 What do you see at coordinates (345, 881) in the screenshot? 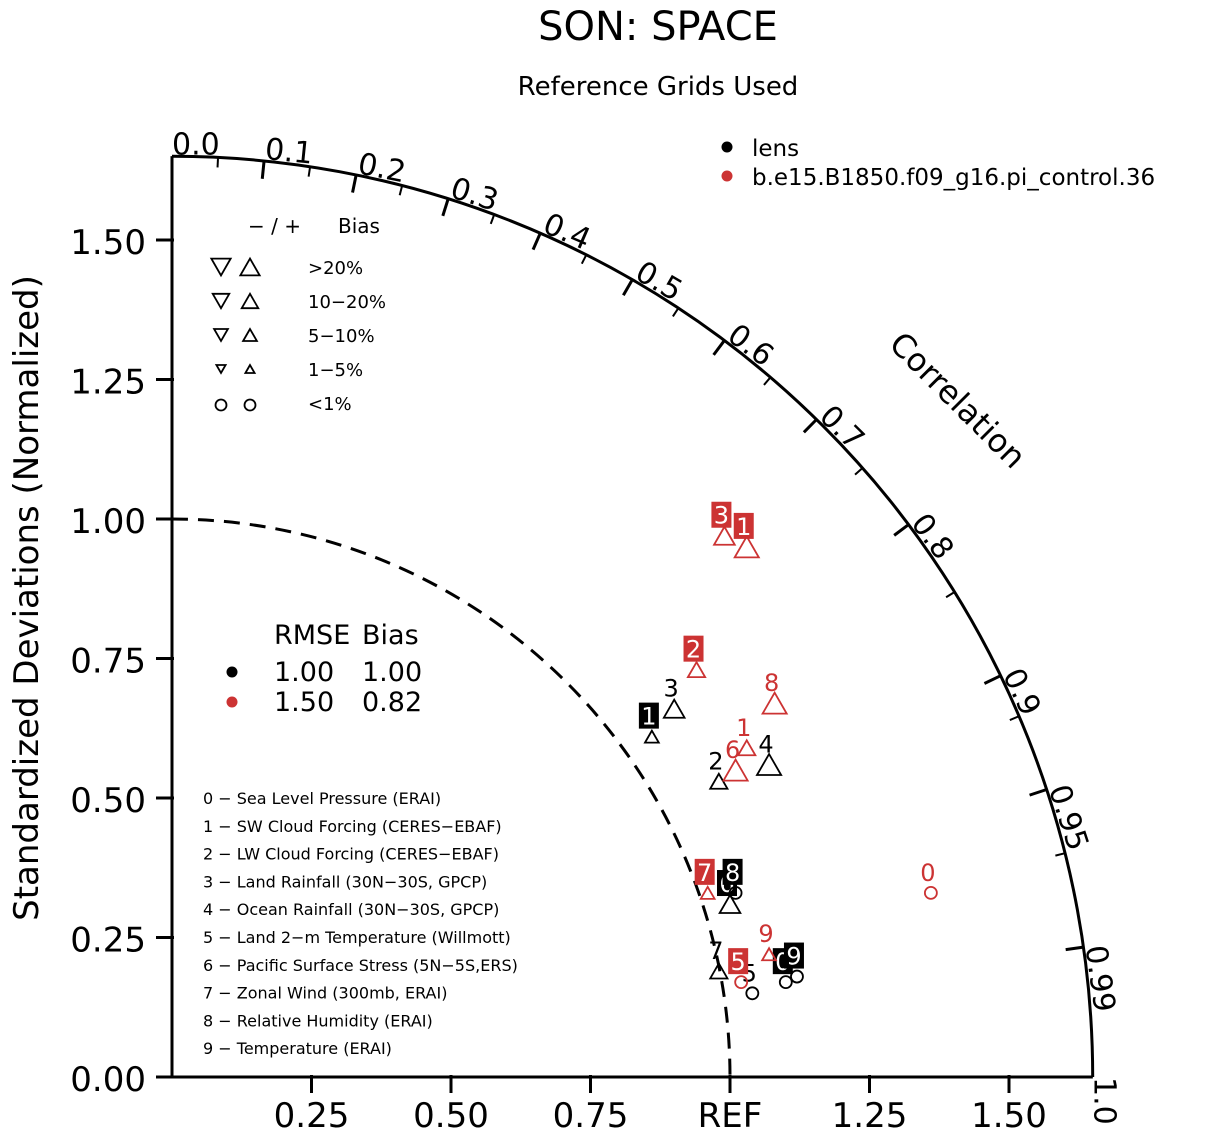
I see `variable-legend-item: 3 − Land Rainfall (30N−30S, GPCP)` at bounding box center [345, 881].